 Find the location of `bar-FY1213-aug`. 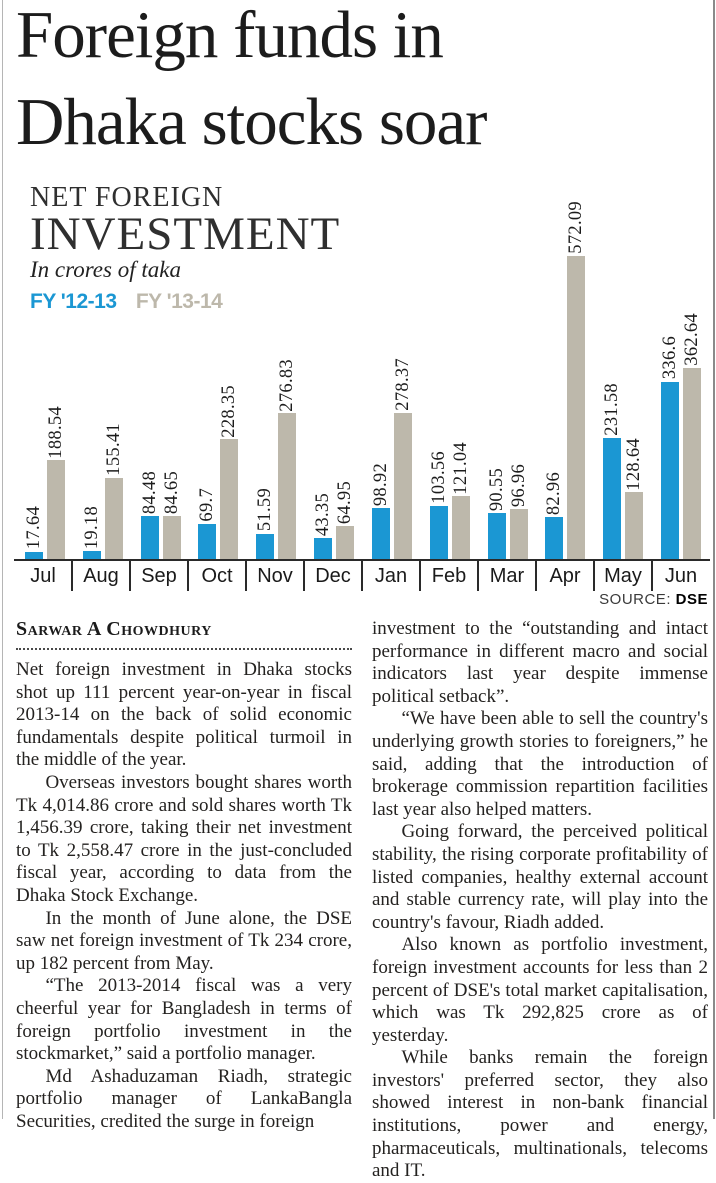

bar-FY1213-aug is located at coordinates (91, 555).